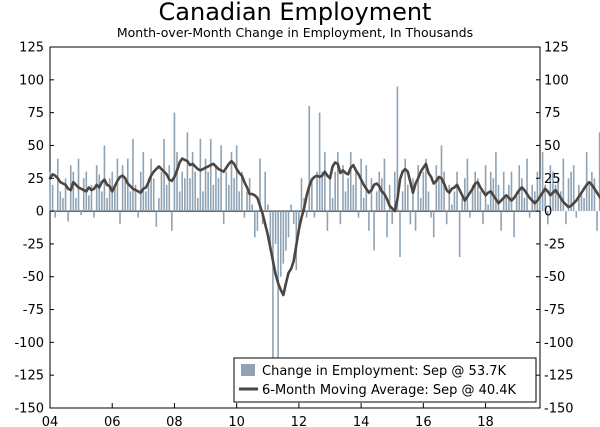  What do you see at coordinates (33, 310) in the screenshot?
I see `y-tick-label-left: -75` at bounding box center [33, 310].